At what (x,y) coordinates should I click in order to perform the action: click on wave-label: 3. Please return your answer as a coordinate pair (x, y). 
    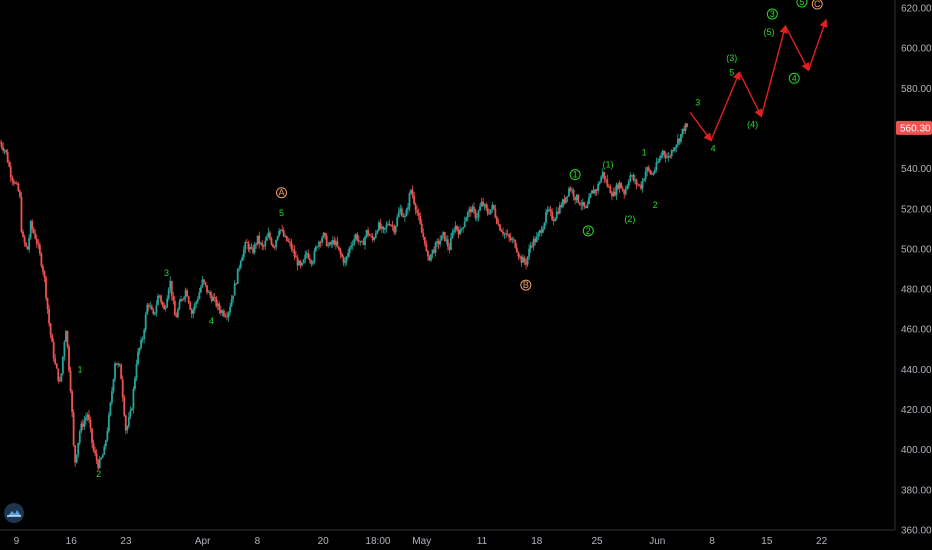
    Looking at the image, I should click on (166, 273).